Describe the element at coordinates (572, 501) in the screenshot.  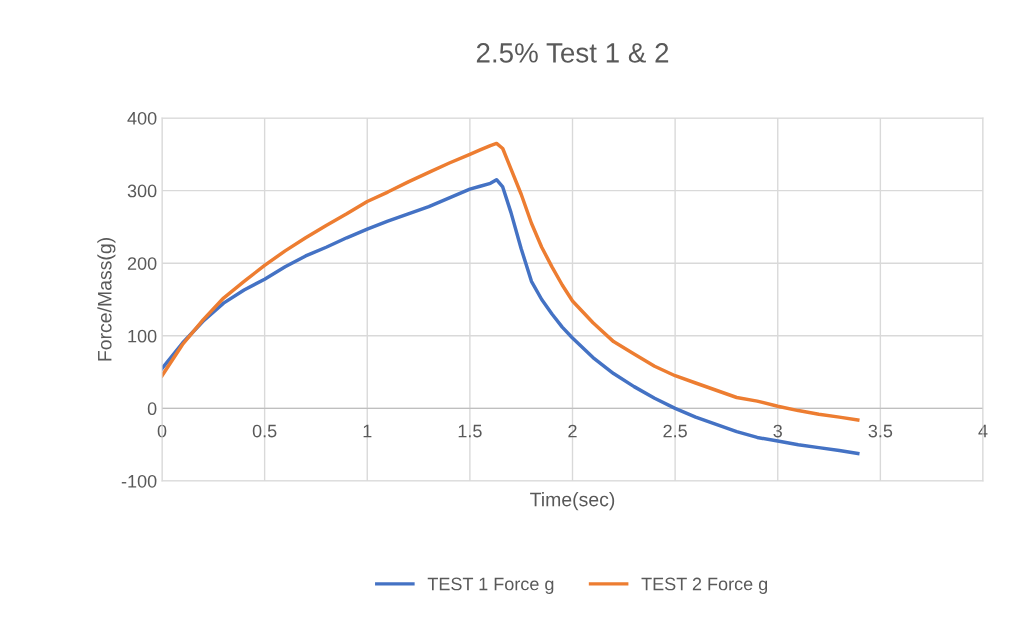
I see `x-axis-title: Time(sec)` at that location.